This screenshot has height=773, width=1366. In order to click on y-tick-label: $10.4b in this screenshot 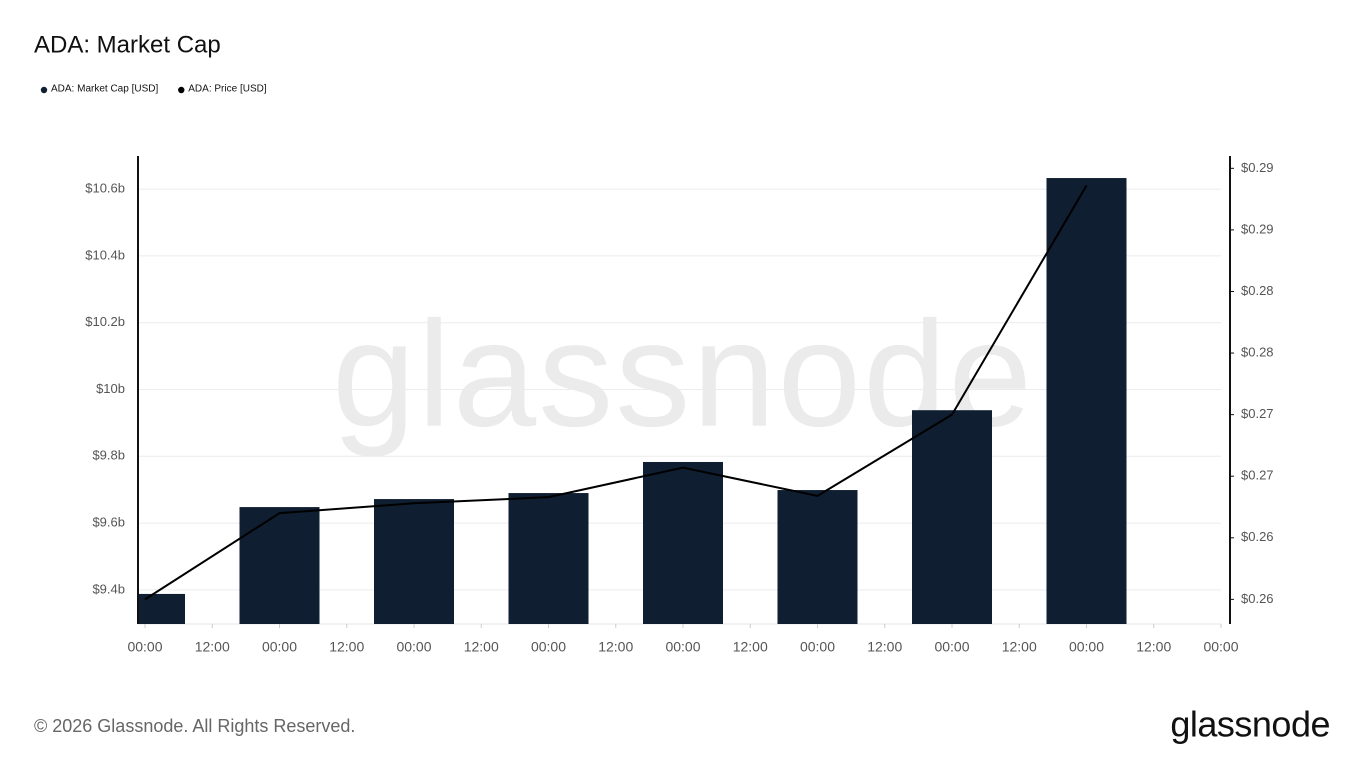, I will do `click(105, 254)`.